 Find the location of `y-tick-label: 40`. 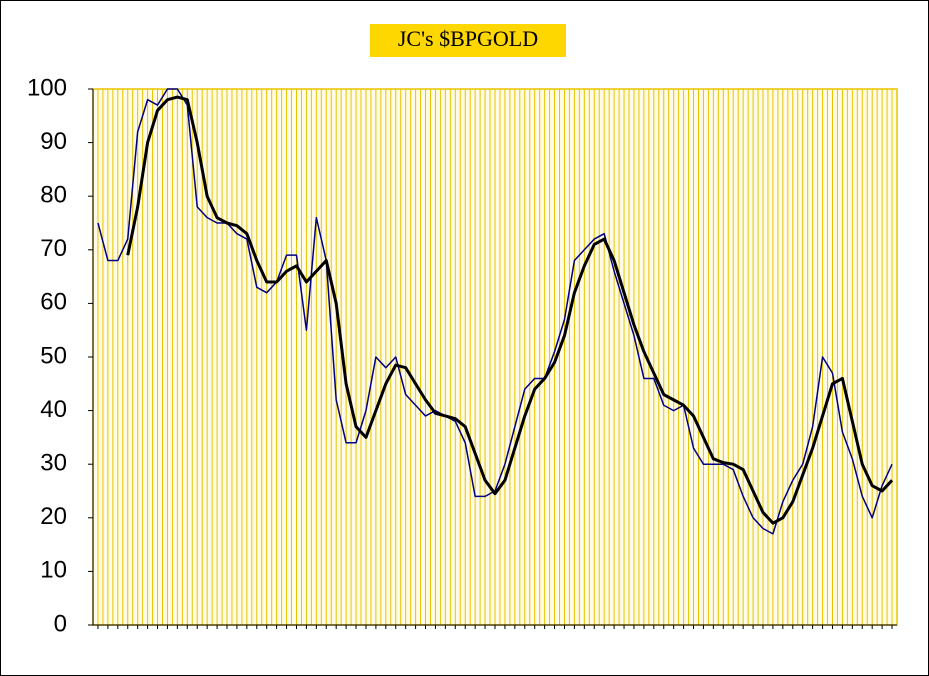

y-tick-label: 40 is located at coordinates (53, 409).